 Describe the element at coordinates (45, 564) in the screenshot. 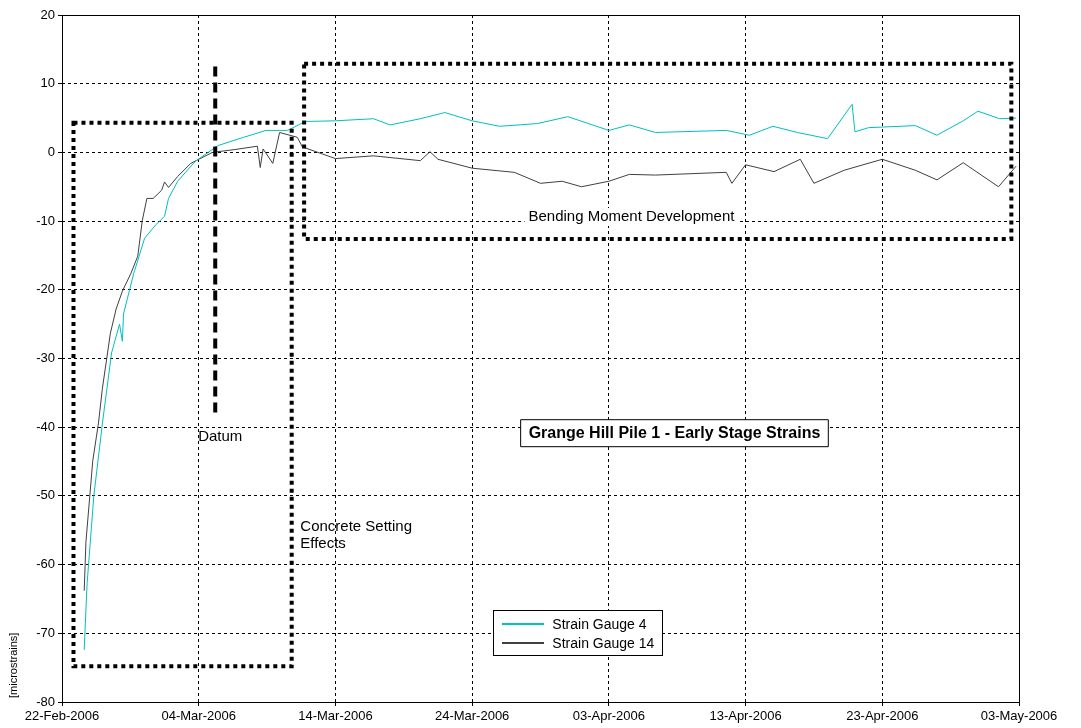

I see `y-tick-label: -60` at that location.